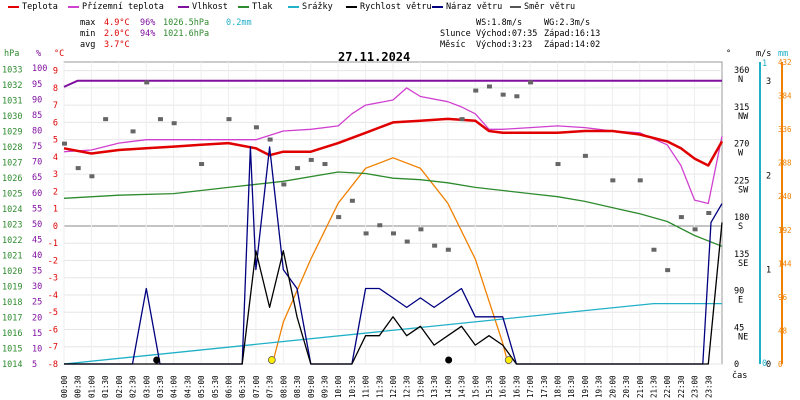 This screenshot has width=800, height=400. Describe the element at coordinates (55, 175) in the screenshot. I see `tick-degc: 3` at that location.